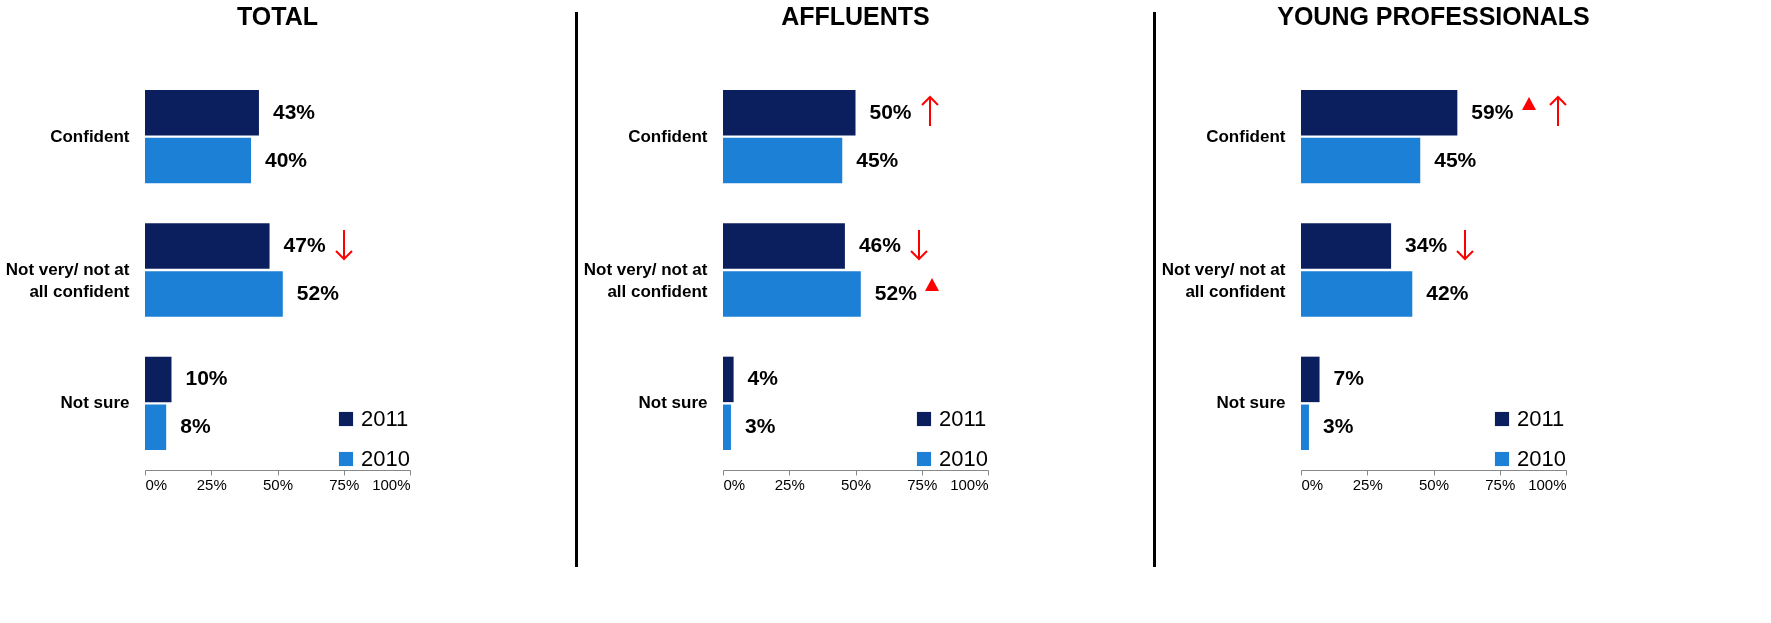 The width and height of the screenshot is (1771, 623). Describe the element at coordinates (1426, 245) in the screenshot. I see `data-label: 34%` at that location.